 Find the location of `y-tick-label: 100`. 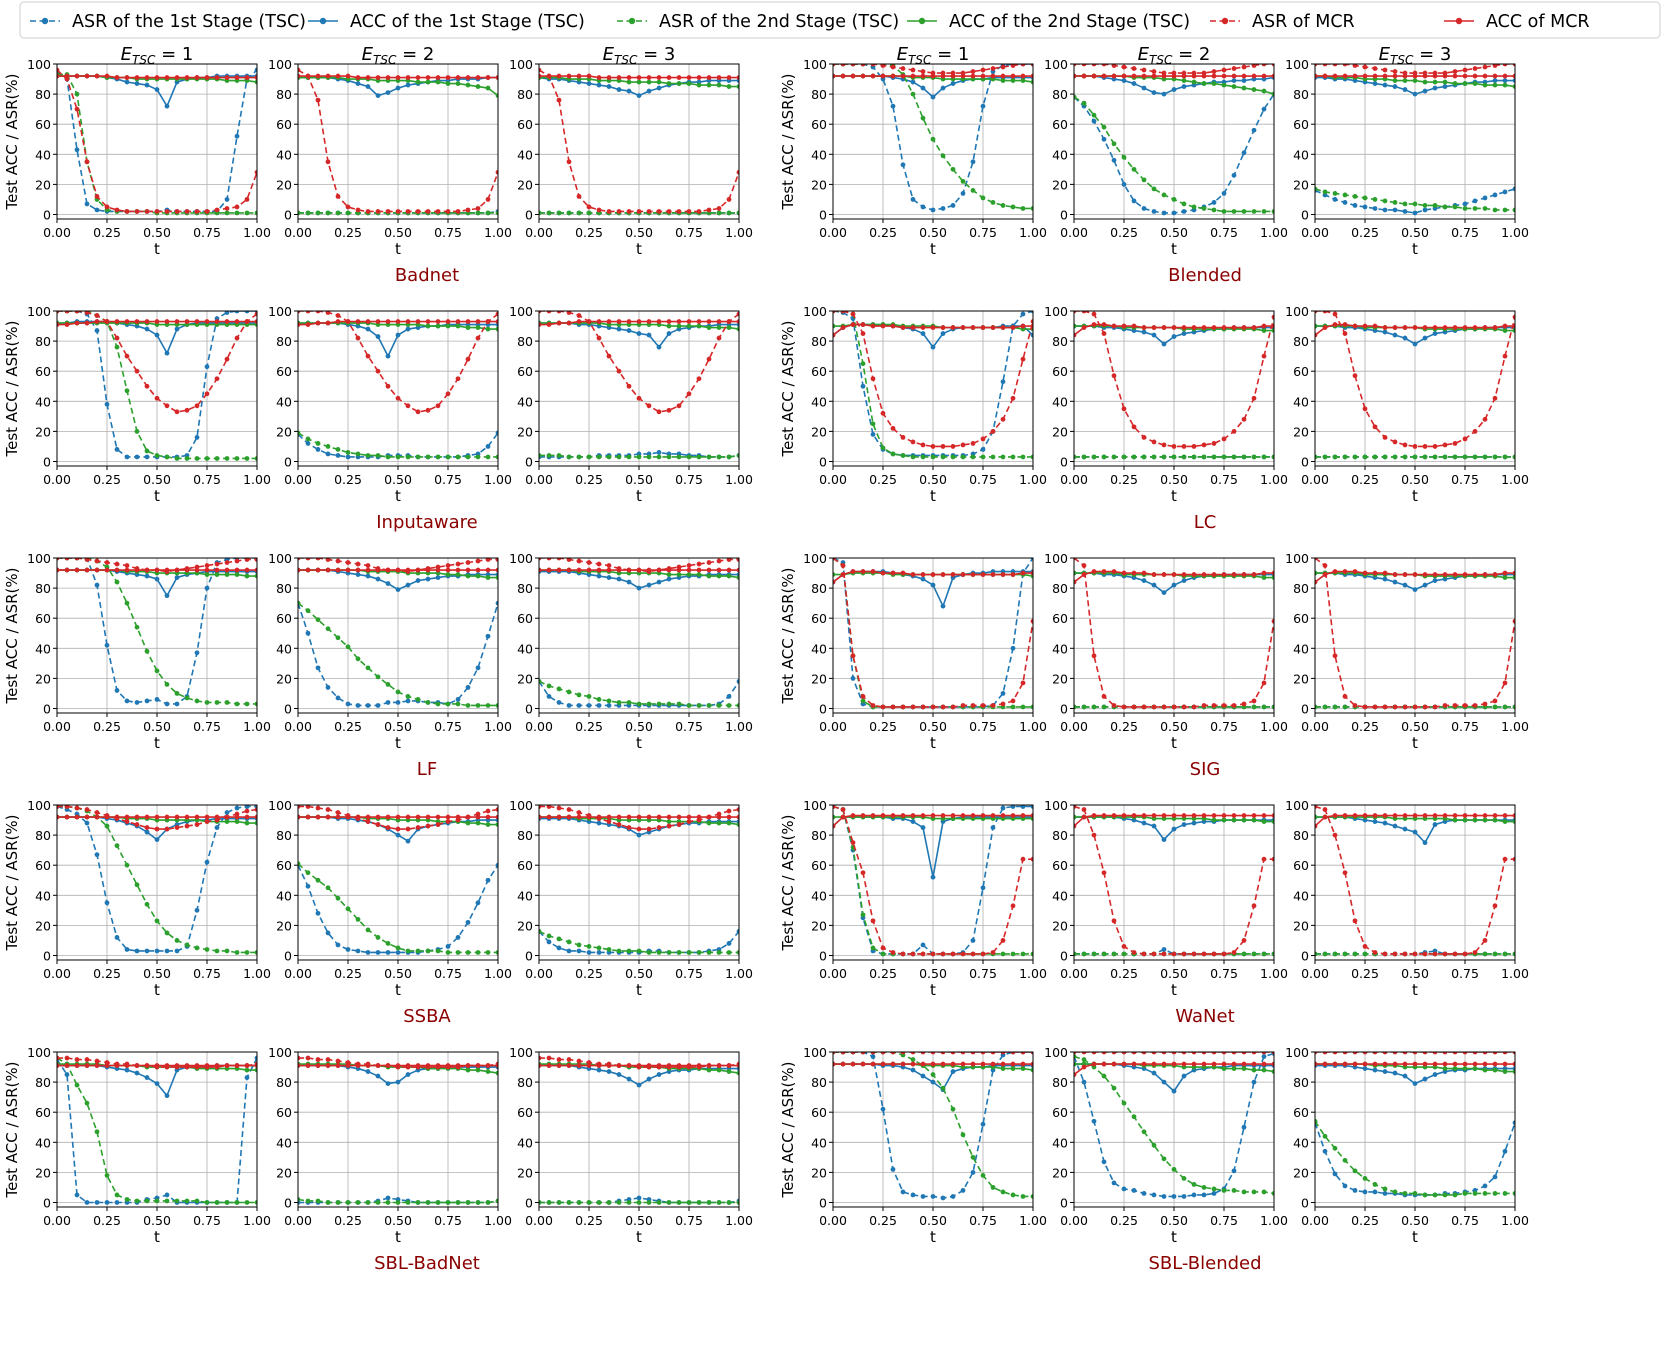

y-tick-label: 100 is located at coordinates (1056, 558).